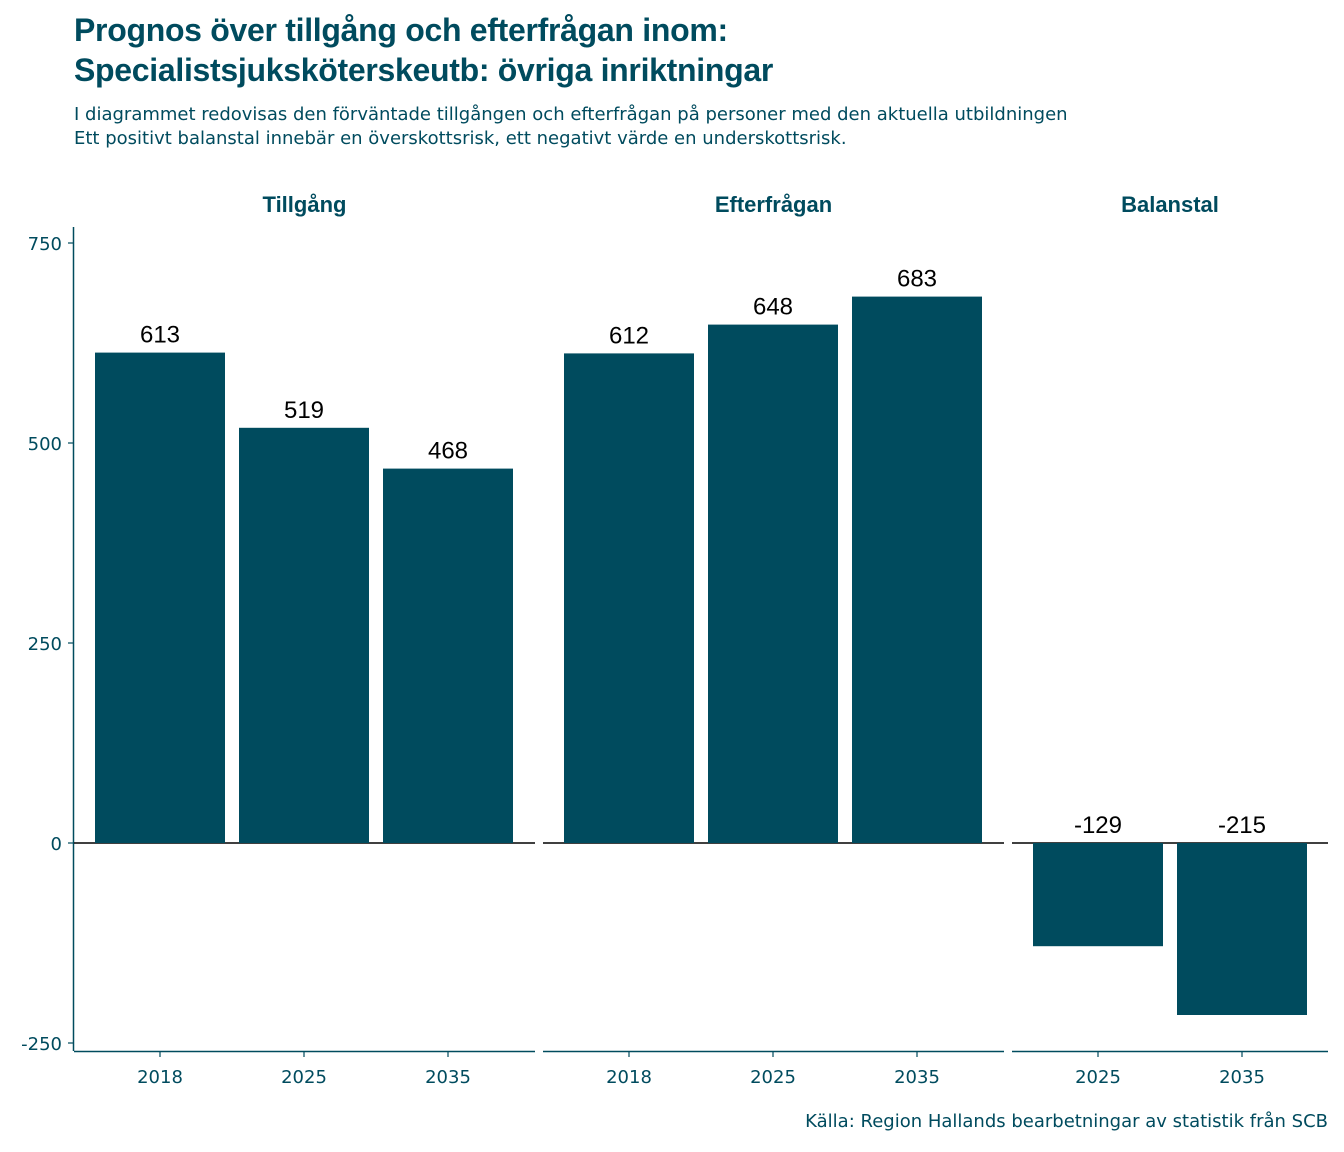 The image size is (1344, 1152). I want to click on y-tick-label: -250, so click(41, 1044).